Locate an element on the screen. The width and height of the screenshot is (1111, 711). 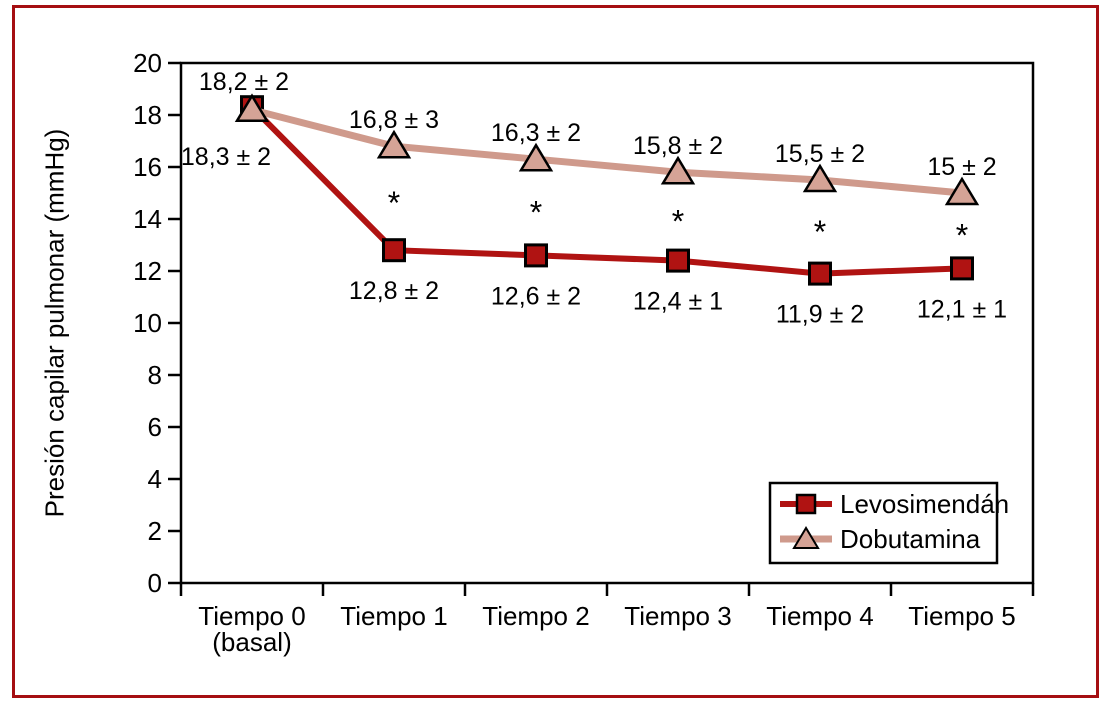
legend-label: Dobutamina is located at coordinates (910, 539).